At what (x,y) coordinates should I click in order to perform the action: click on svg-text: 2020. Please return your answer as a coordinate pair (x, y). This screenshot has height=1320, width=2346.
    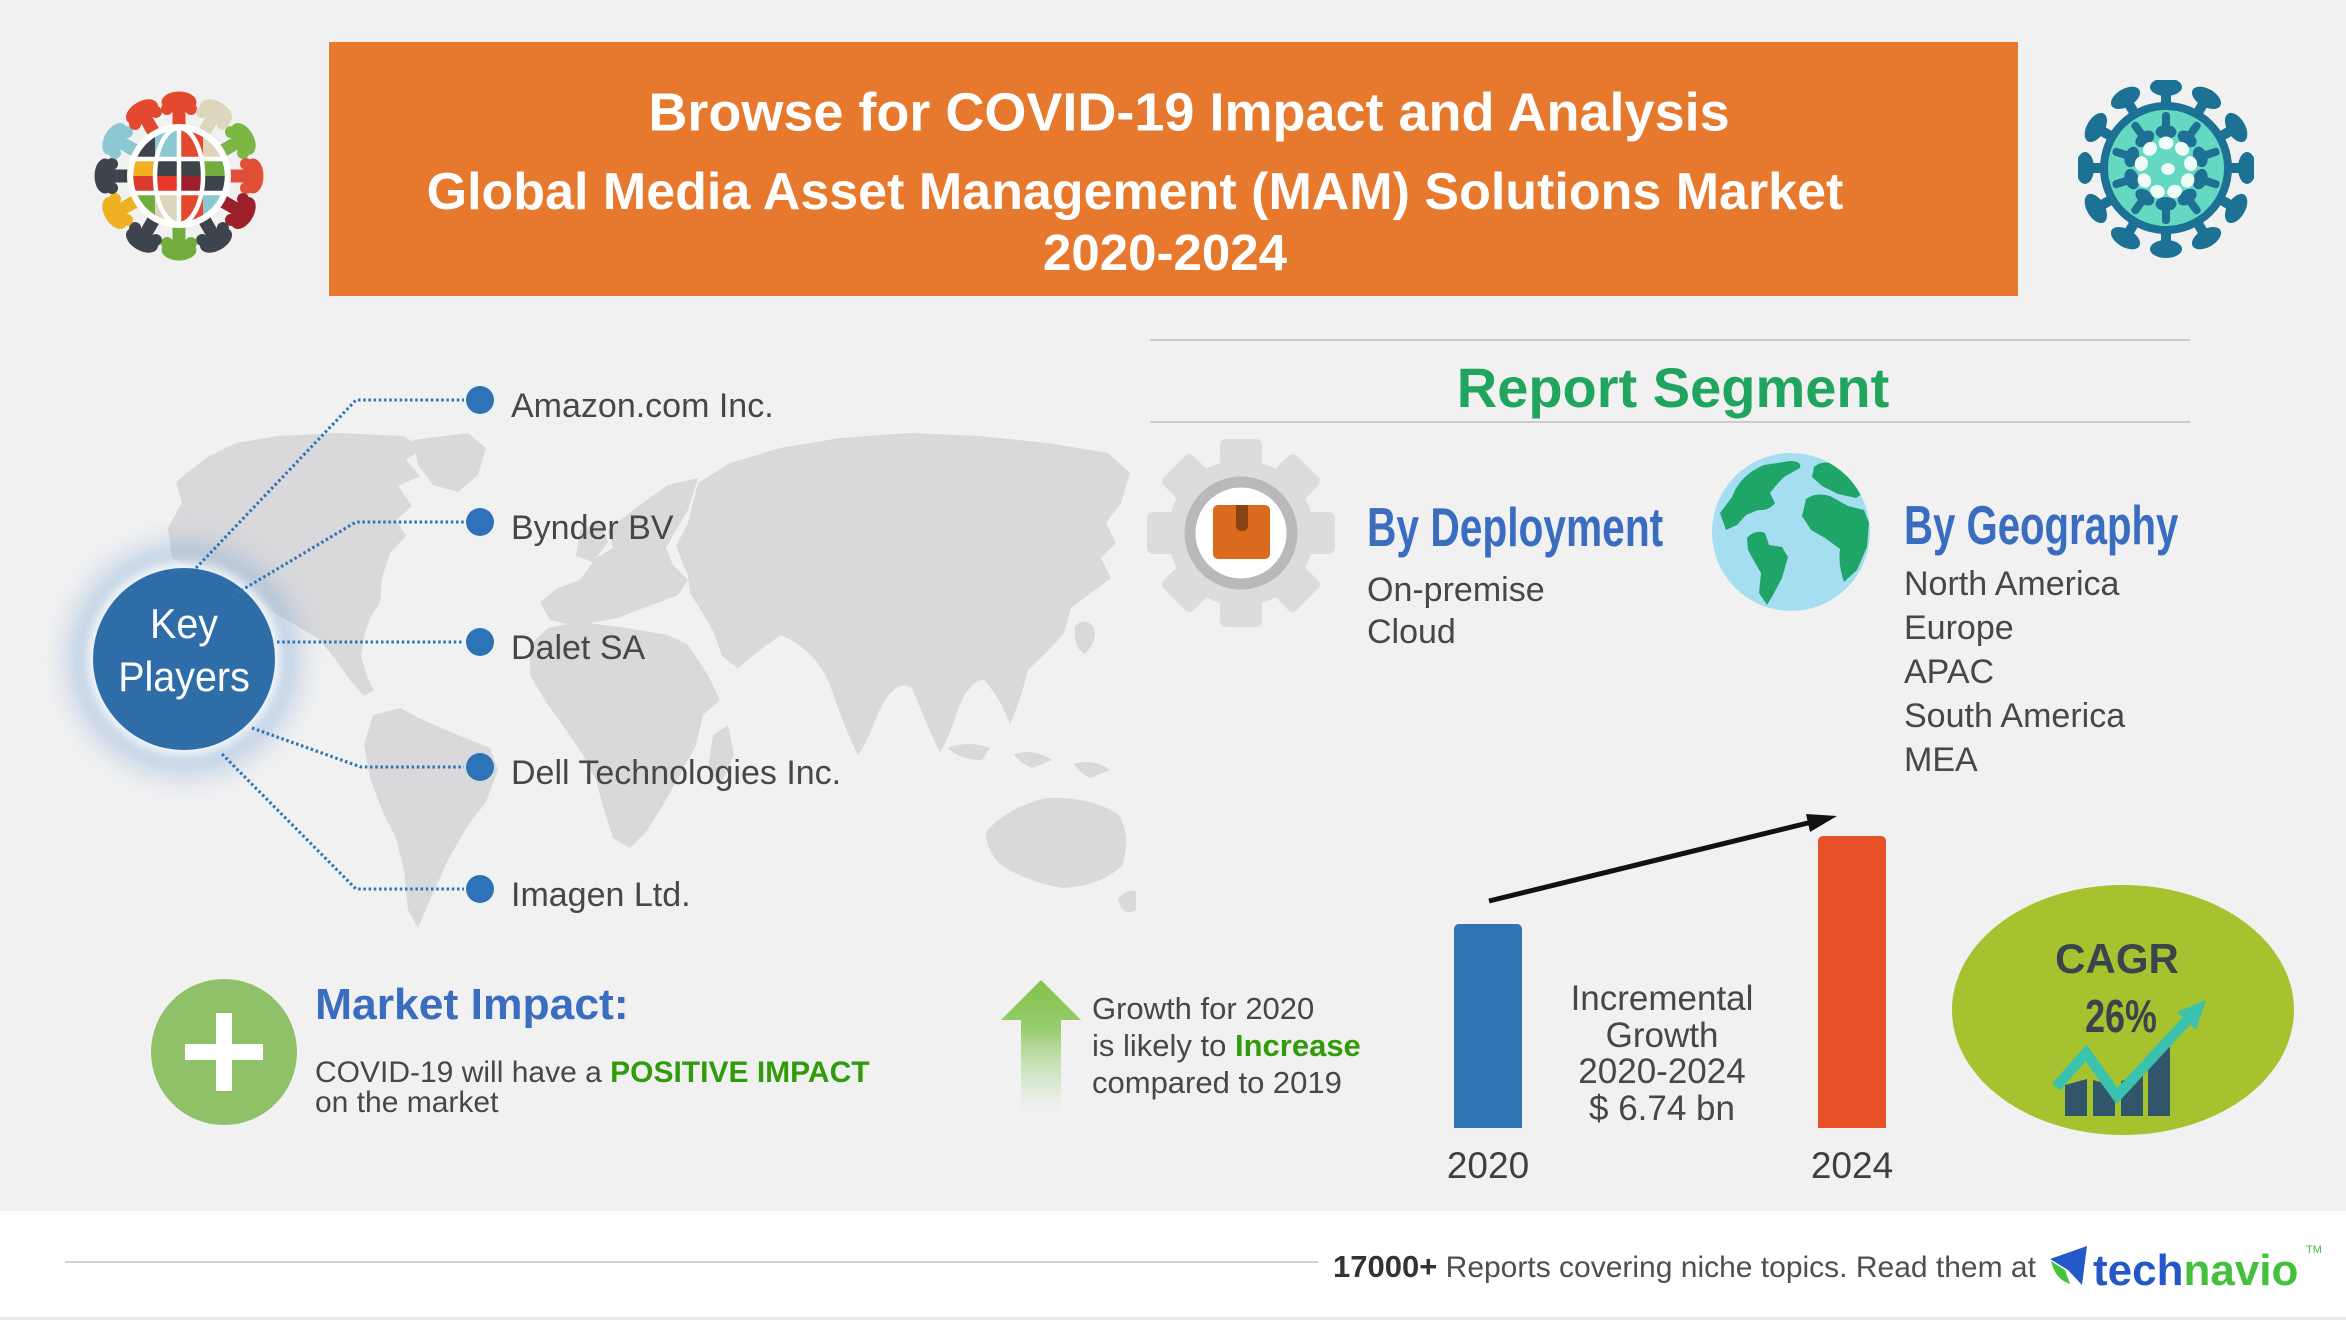
    Looking at the image, I should click on (1488, 1165).